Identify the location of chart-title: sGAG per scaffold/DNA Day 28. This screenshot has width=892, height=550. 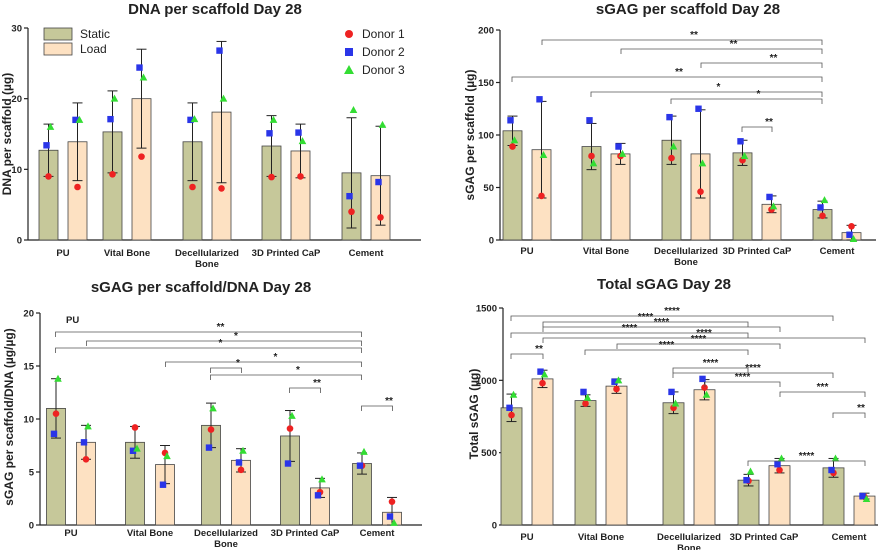
(201, 287).